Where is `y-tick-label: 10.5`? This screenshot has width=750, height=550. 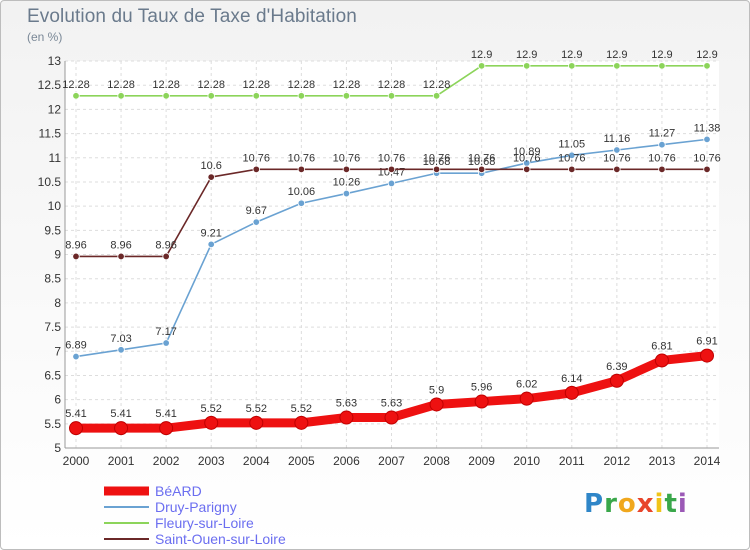 y-tick-label: 10.5 is located at coordinates (50, 182).